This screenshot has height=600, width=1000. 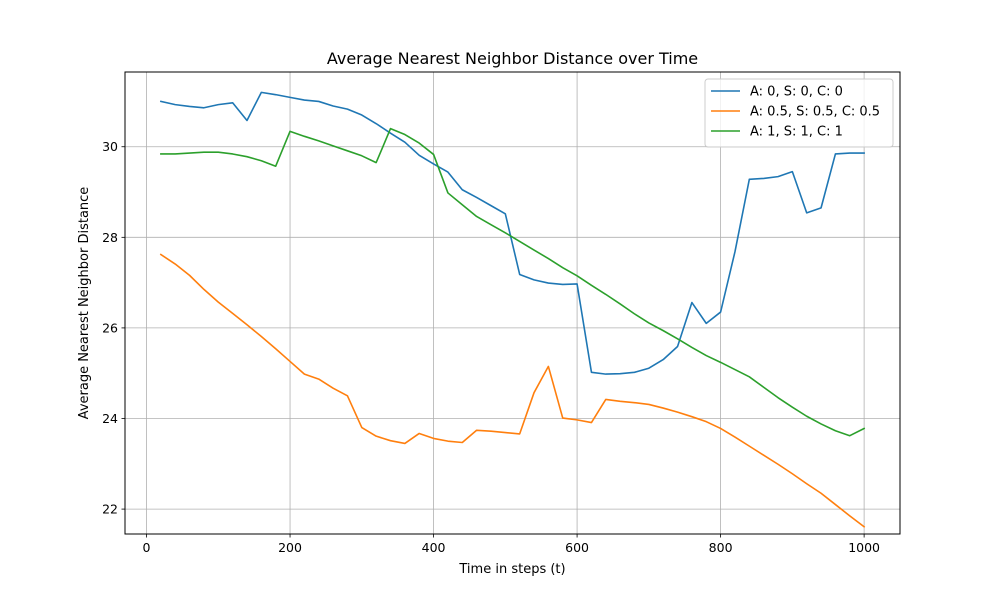 I want to click on y-tick-label: 28, so click(x=110, y=237).